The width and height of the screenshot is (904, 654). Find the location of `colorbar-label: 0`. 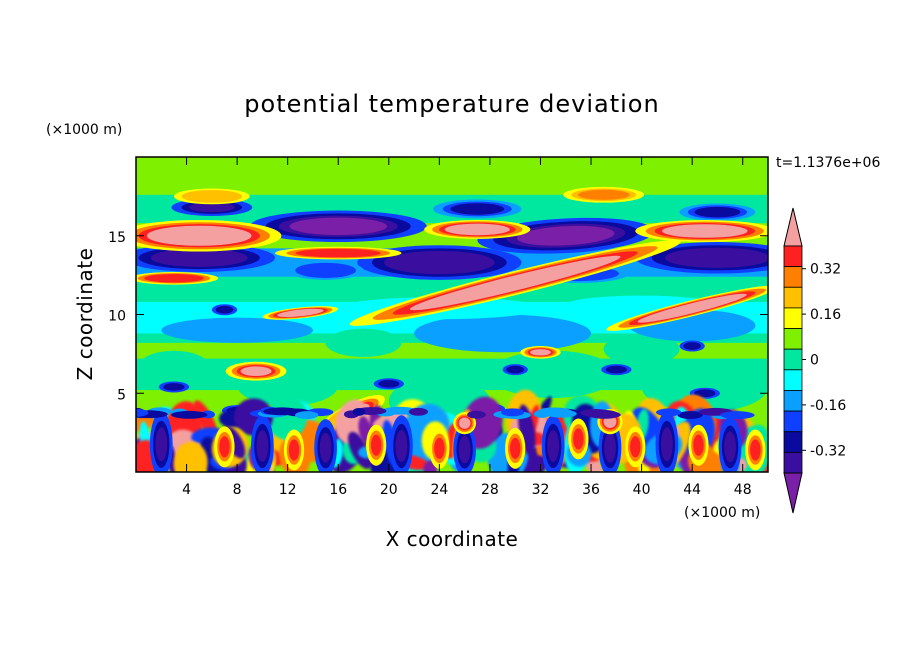

colorbar-label: 0 is located at coordinates (814, 361).